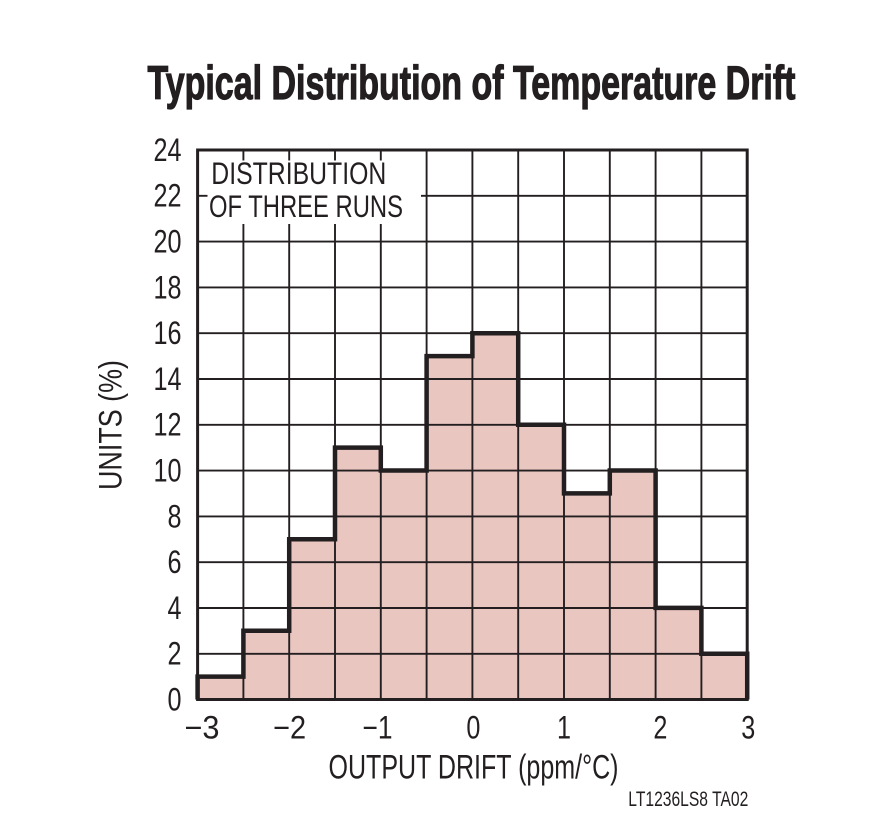  I want to click on svg-text: 3, so click(748, 727).